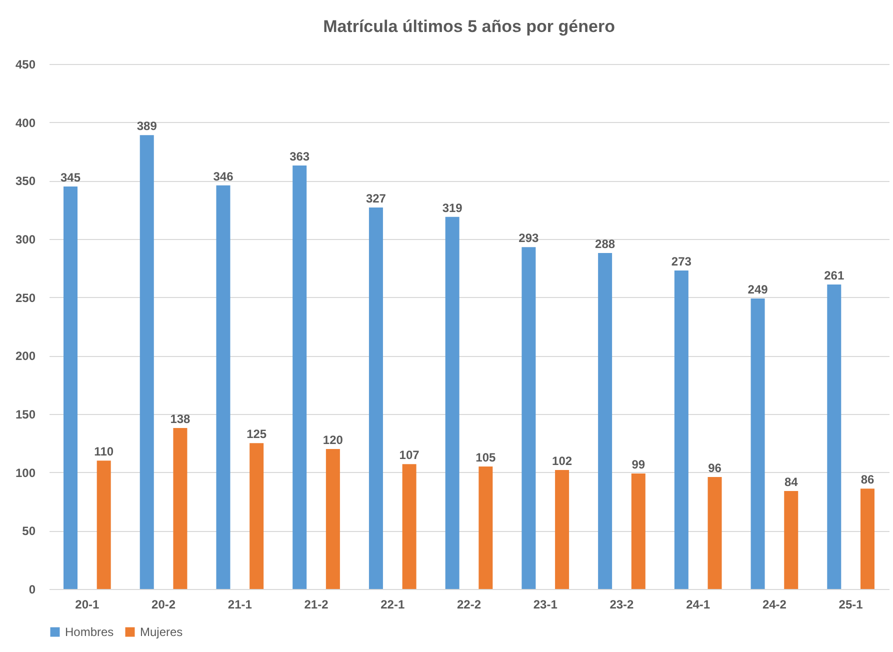  I want to click on y-tick-label: 450, so click(25, 65).